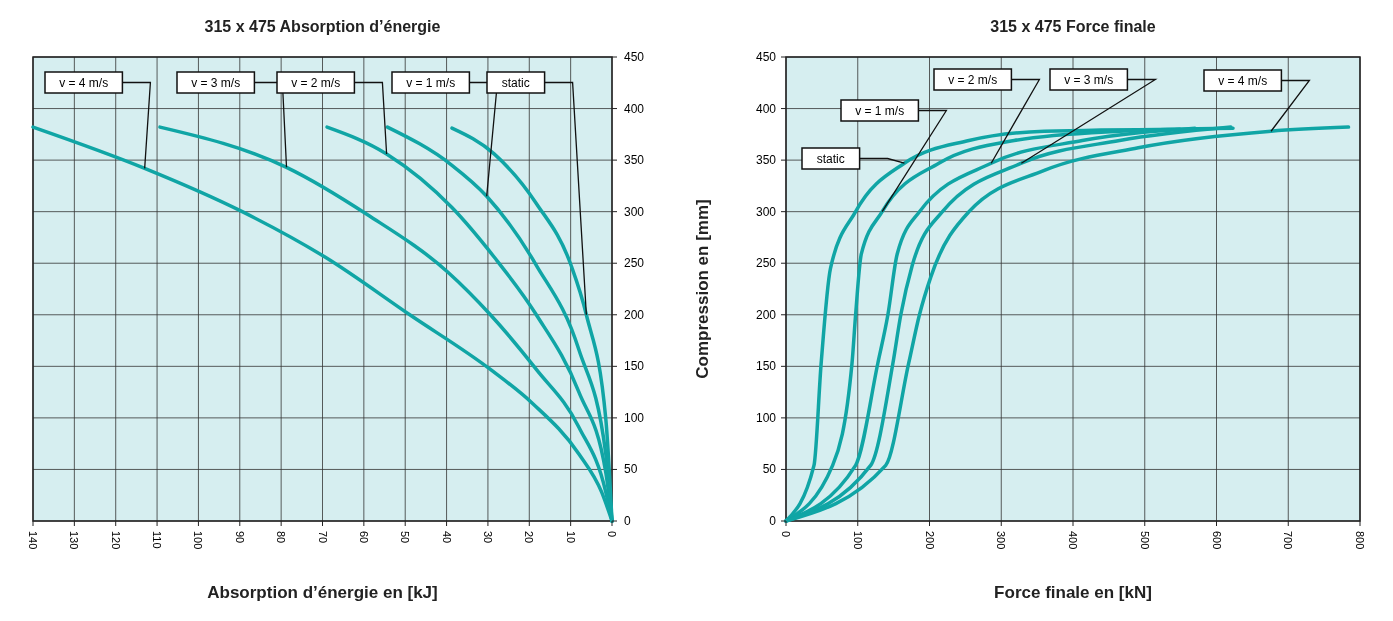 This screenshot has width=1393, height=621. What do you see at coordinates (322, 537) in the screenshot?
I see `x-tick-label: 70` at bounding box center [322, 537].